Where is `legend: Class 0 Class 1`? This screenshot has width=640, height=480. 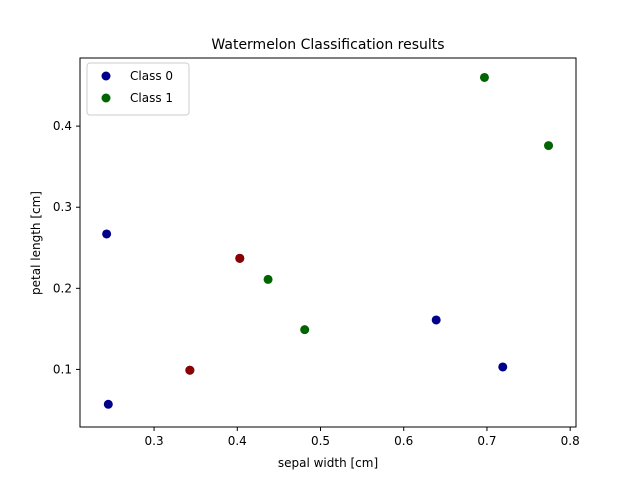 legend: Class 0 Class 1 is located at coordinates (138, 89).